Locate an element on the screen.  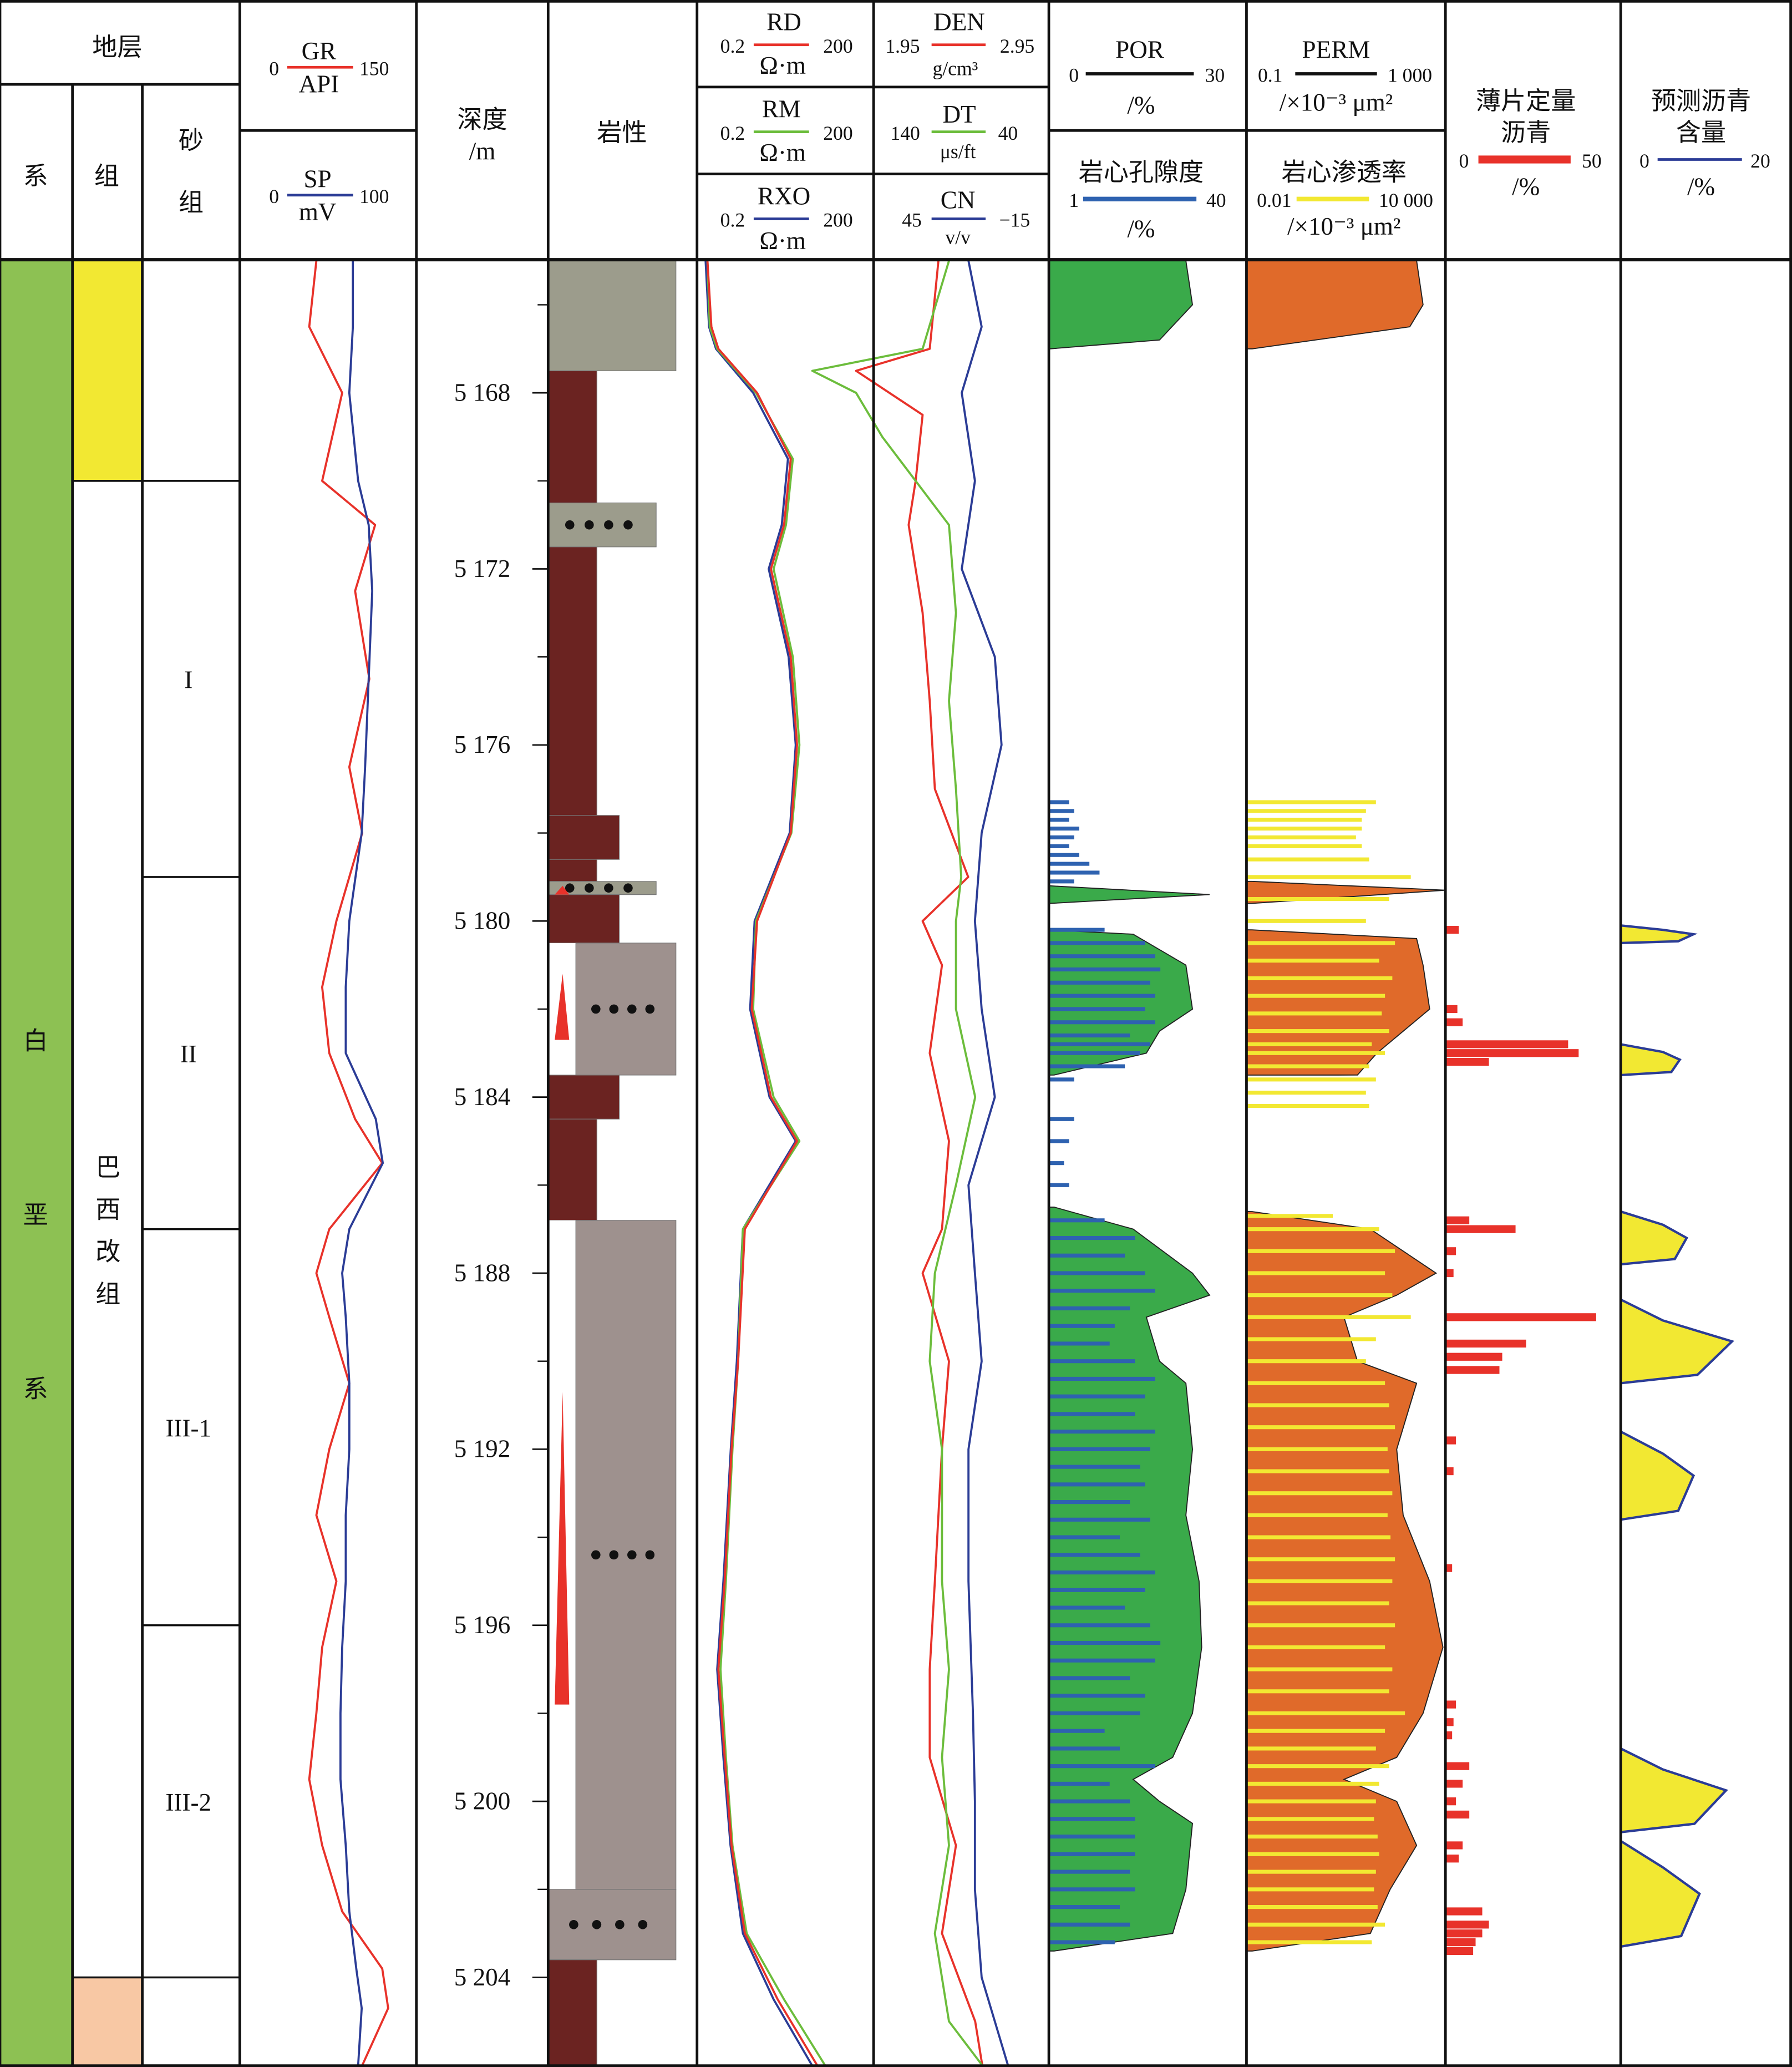
rxo-label: RXO is located at coordinates (784, 196).